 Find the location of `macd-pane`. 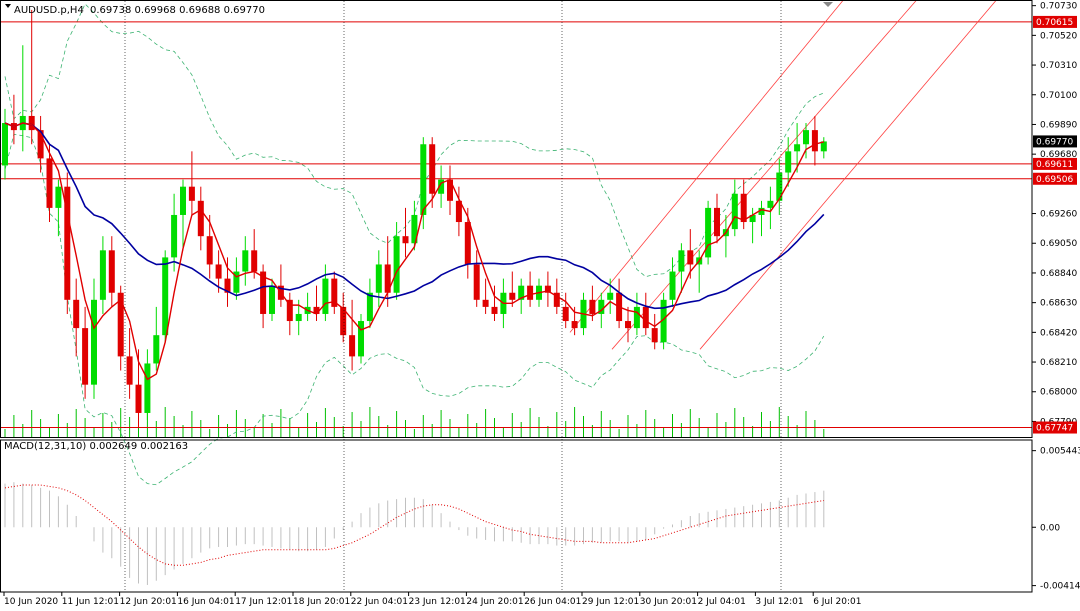

macd-pane is located at coordinates (414, 533).